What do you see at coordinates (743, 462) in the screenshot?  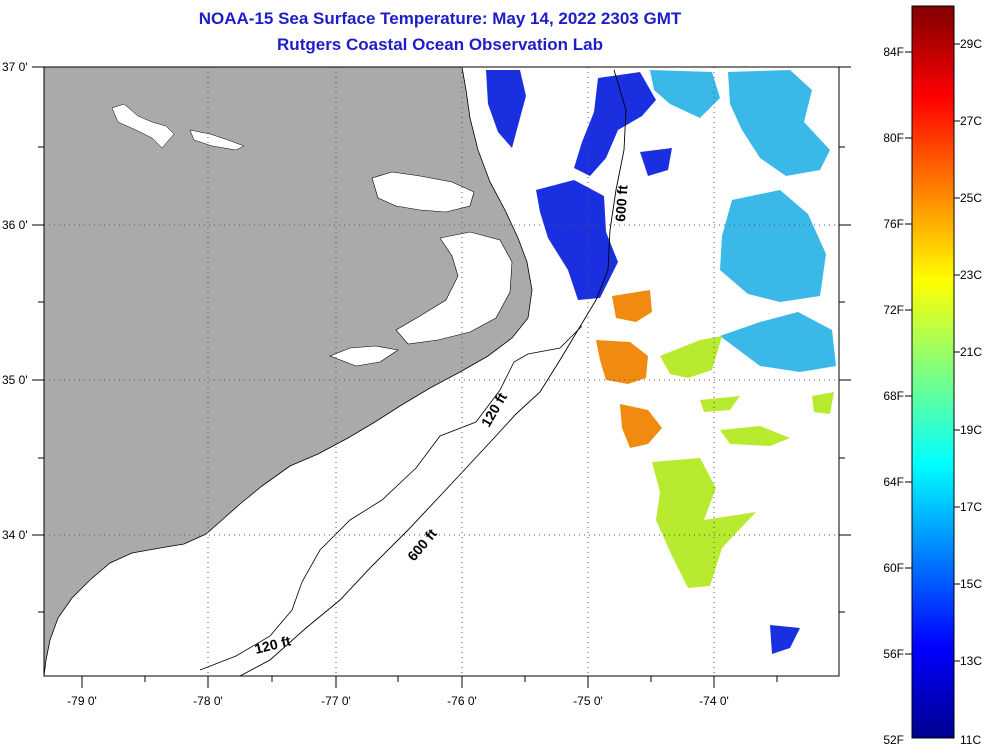 I see `sst-patch-shelf-south` at bounding box center [743, 462].